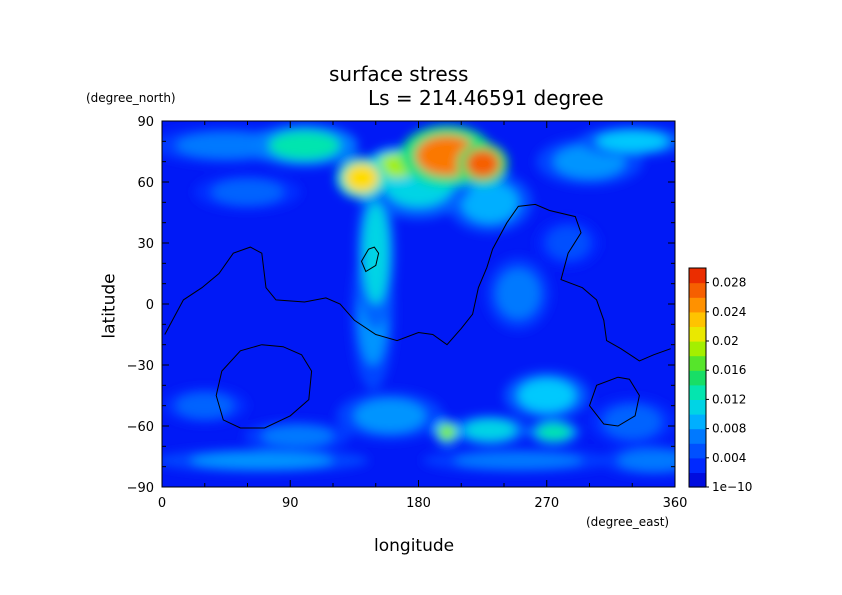 This screenshot has width=842, height=595. What do you see at coordinates (150, 305) in the screenshot?
I see `y-tick-label: 0` at bounding box center [150, 305].